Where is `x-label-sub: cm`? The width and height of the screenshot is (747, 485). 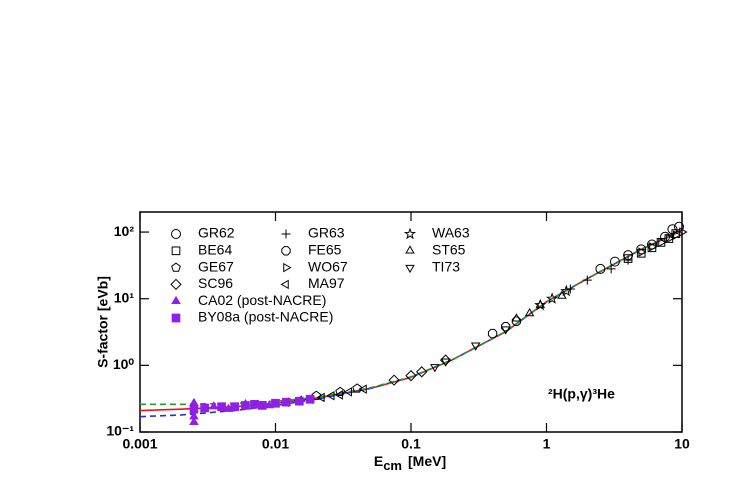
x-label-sub: cm is located at coordinates (392, 465).